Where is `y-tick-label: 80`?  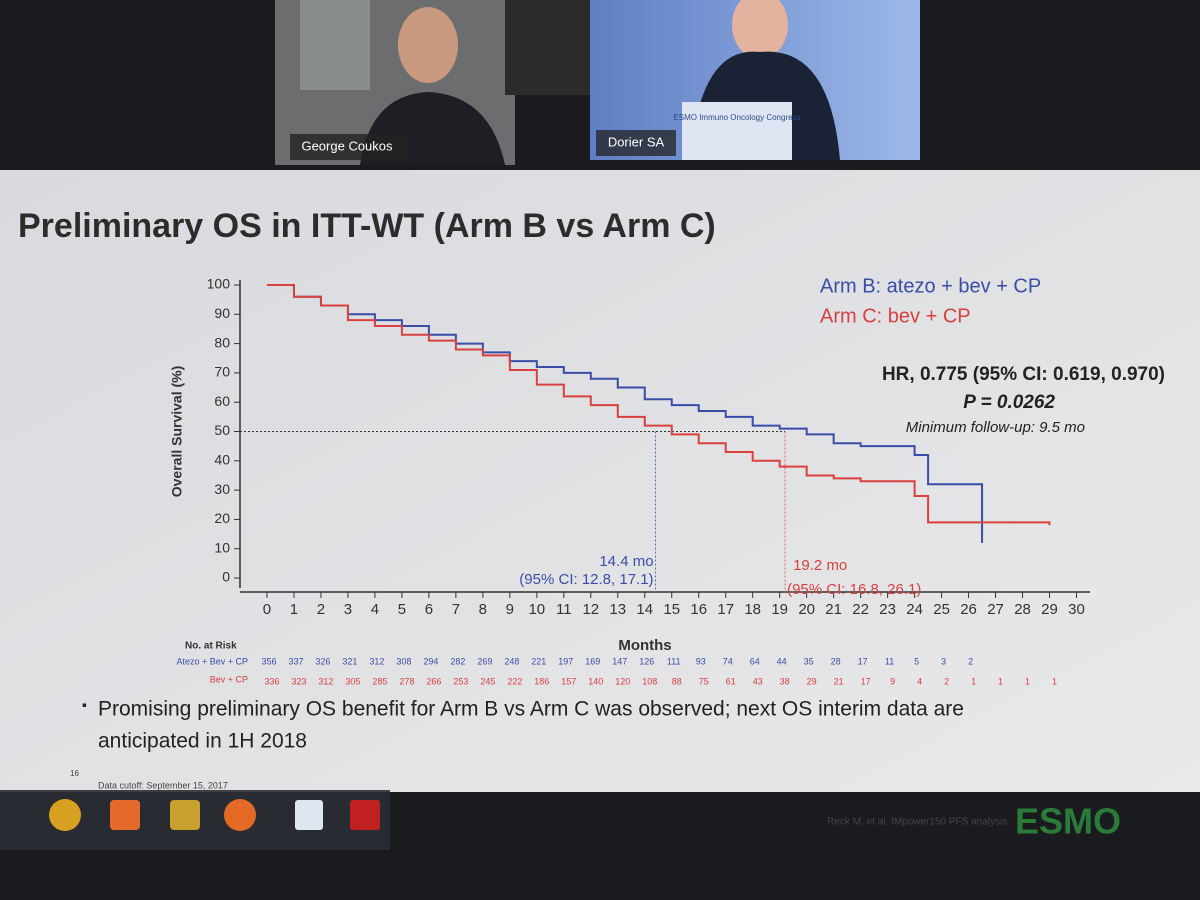 y-tick-label: 80 is located at coordinates (222, 342).